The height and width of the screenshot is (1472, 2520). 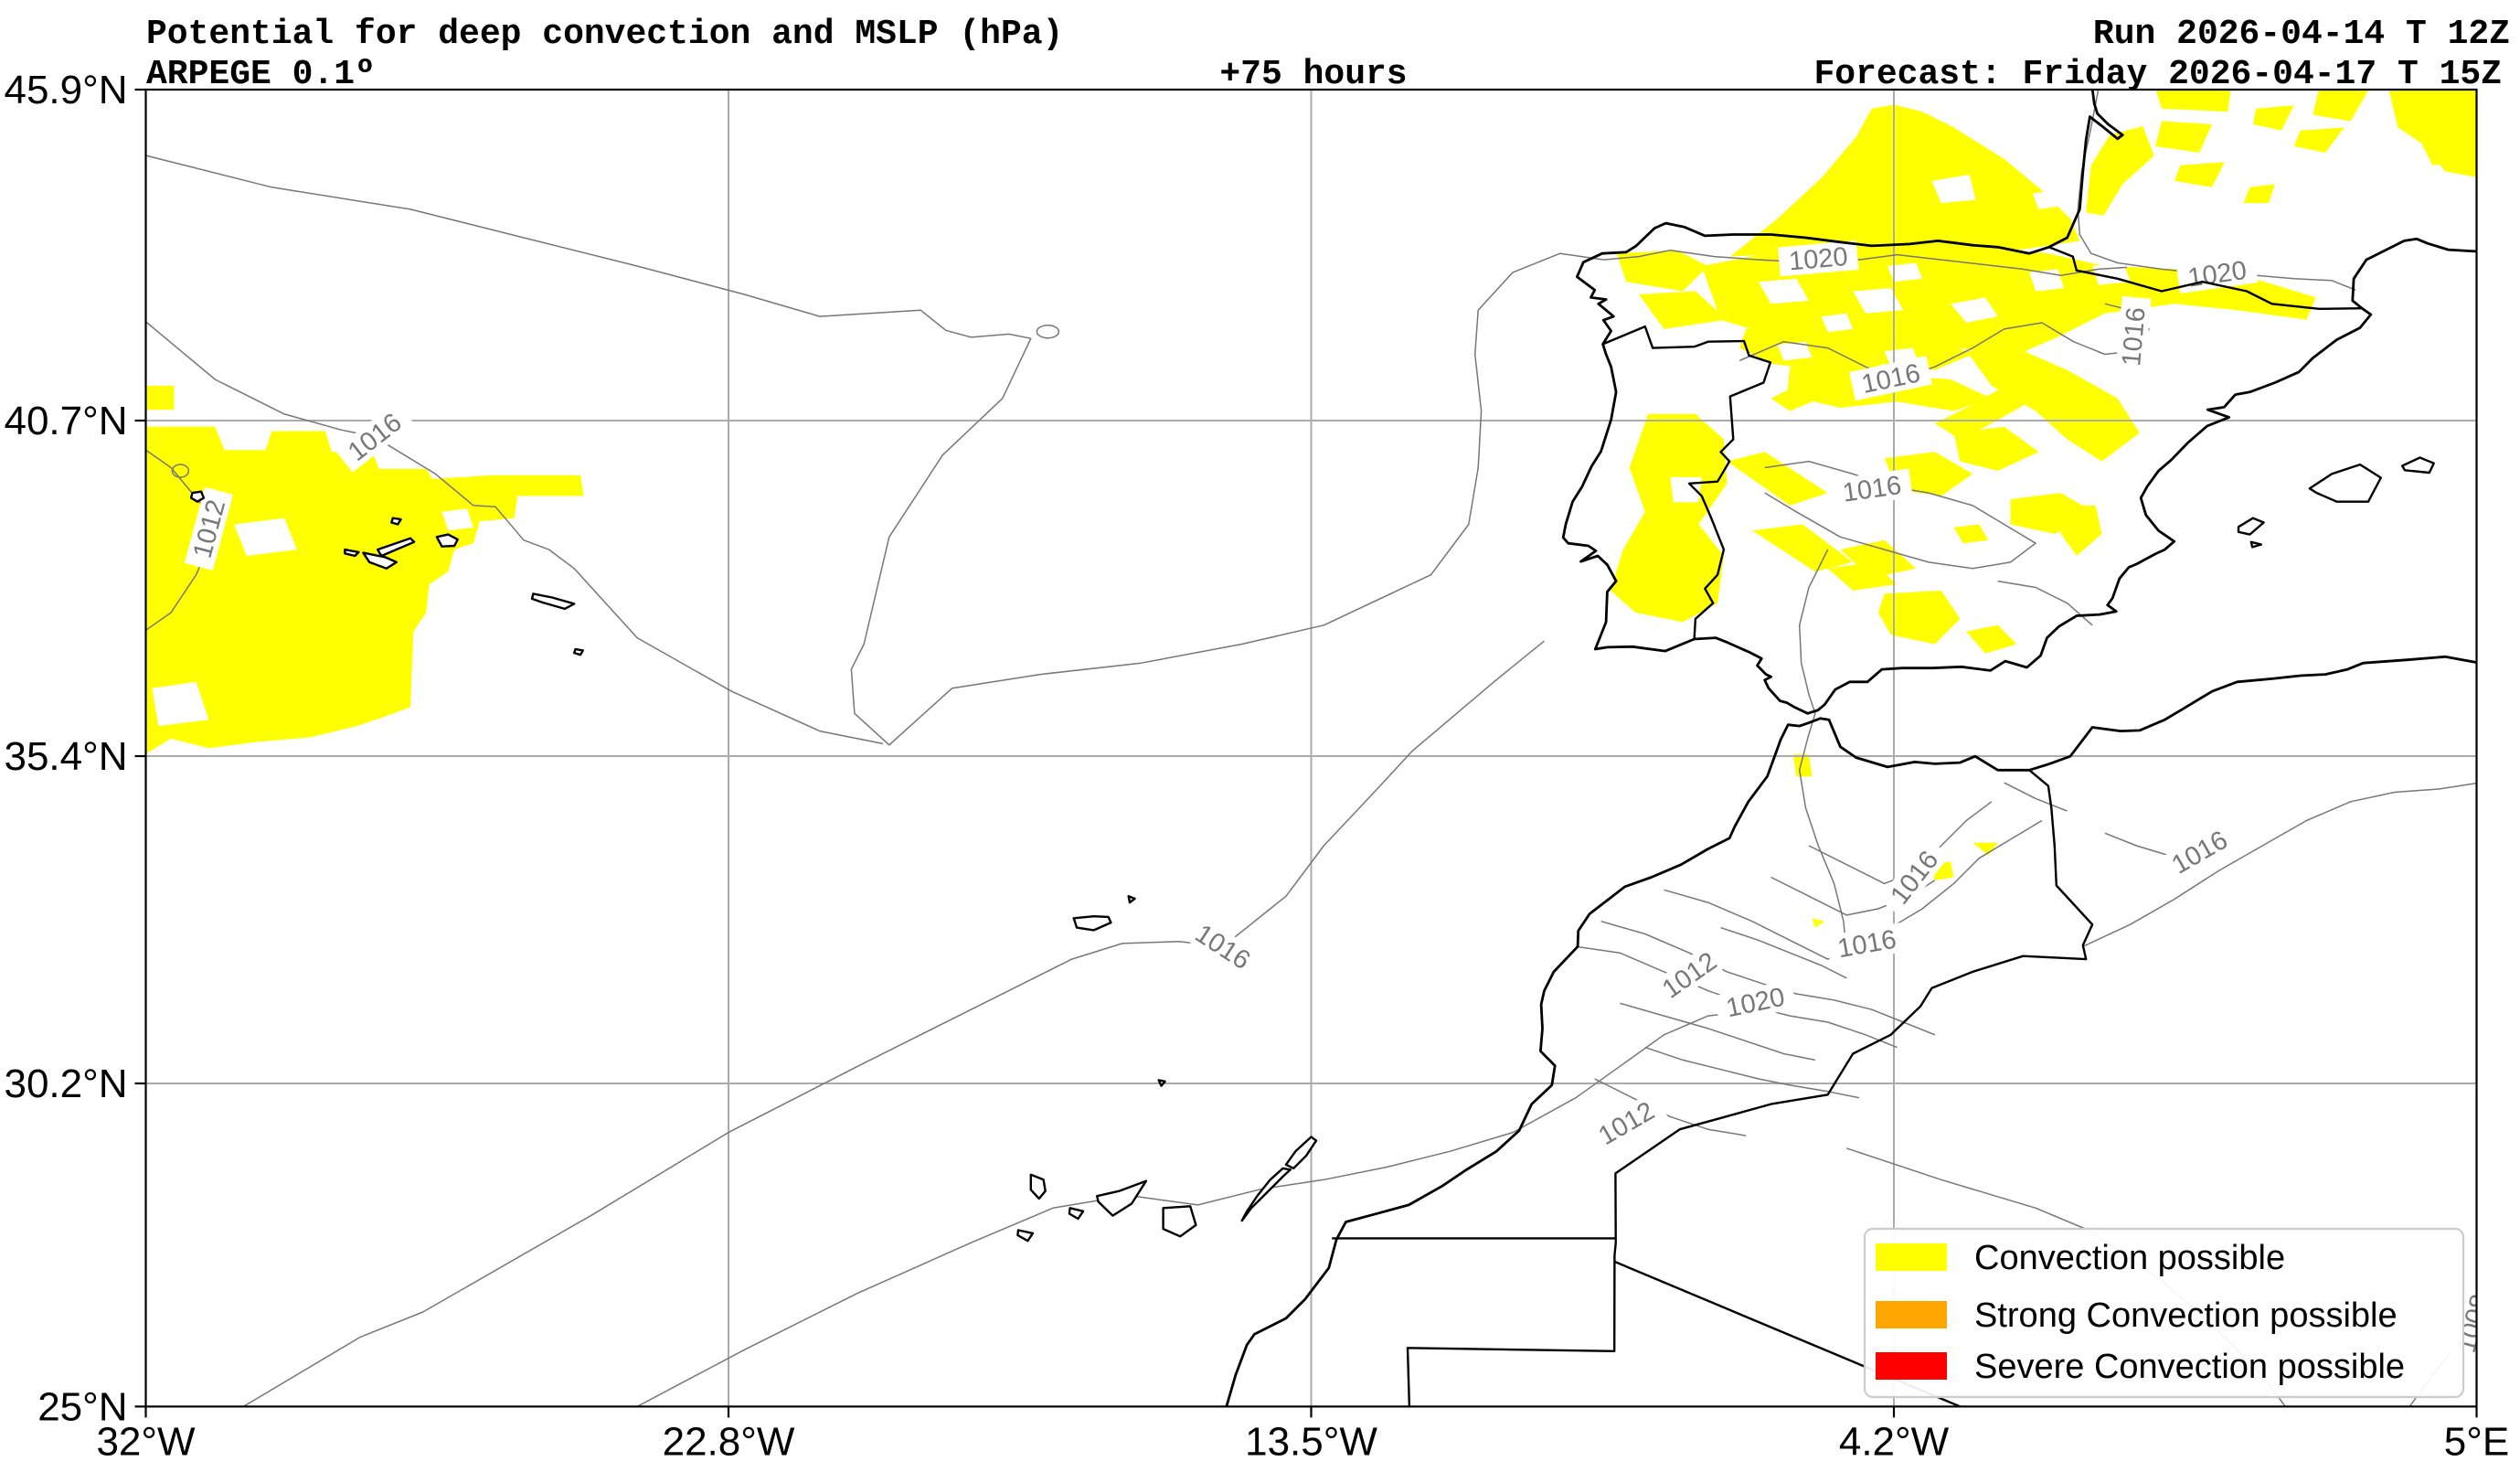 I want to click on svg-text: 22.8°W, so click(x=729, y=1441).